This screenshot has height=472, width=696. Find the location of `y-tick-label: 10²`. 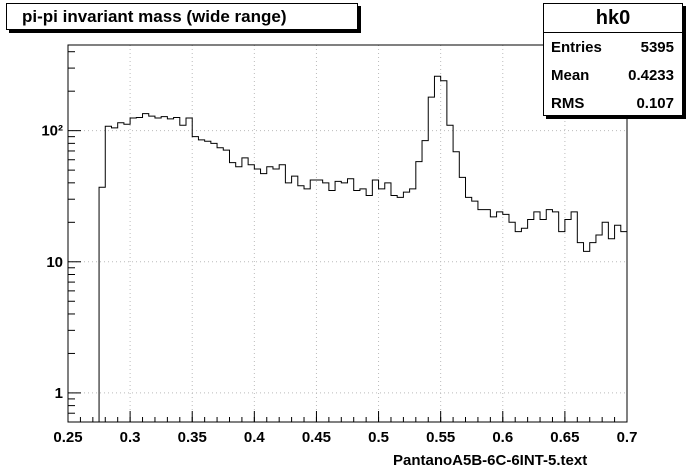

y-tick-label: 10² is located at coordinates (52, 131).